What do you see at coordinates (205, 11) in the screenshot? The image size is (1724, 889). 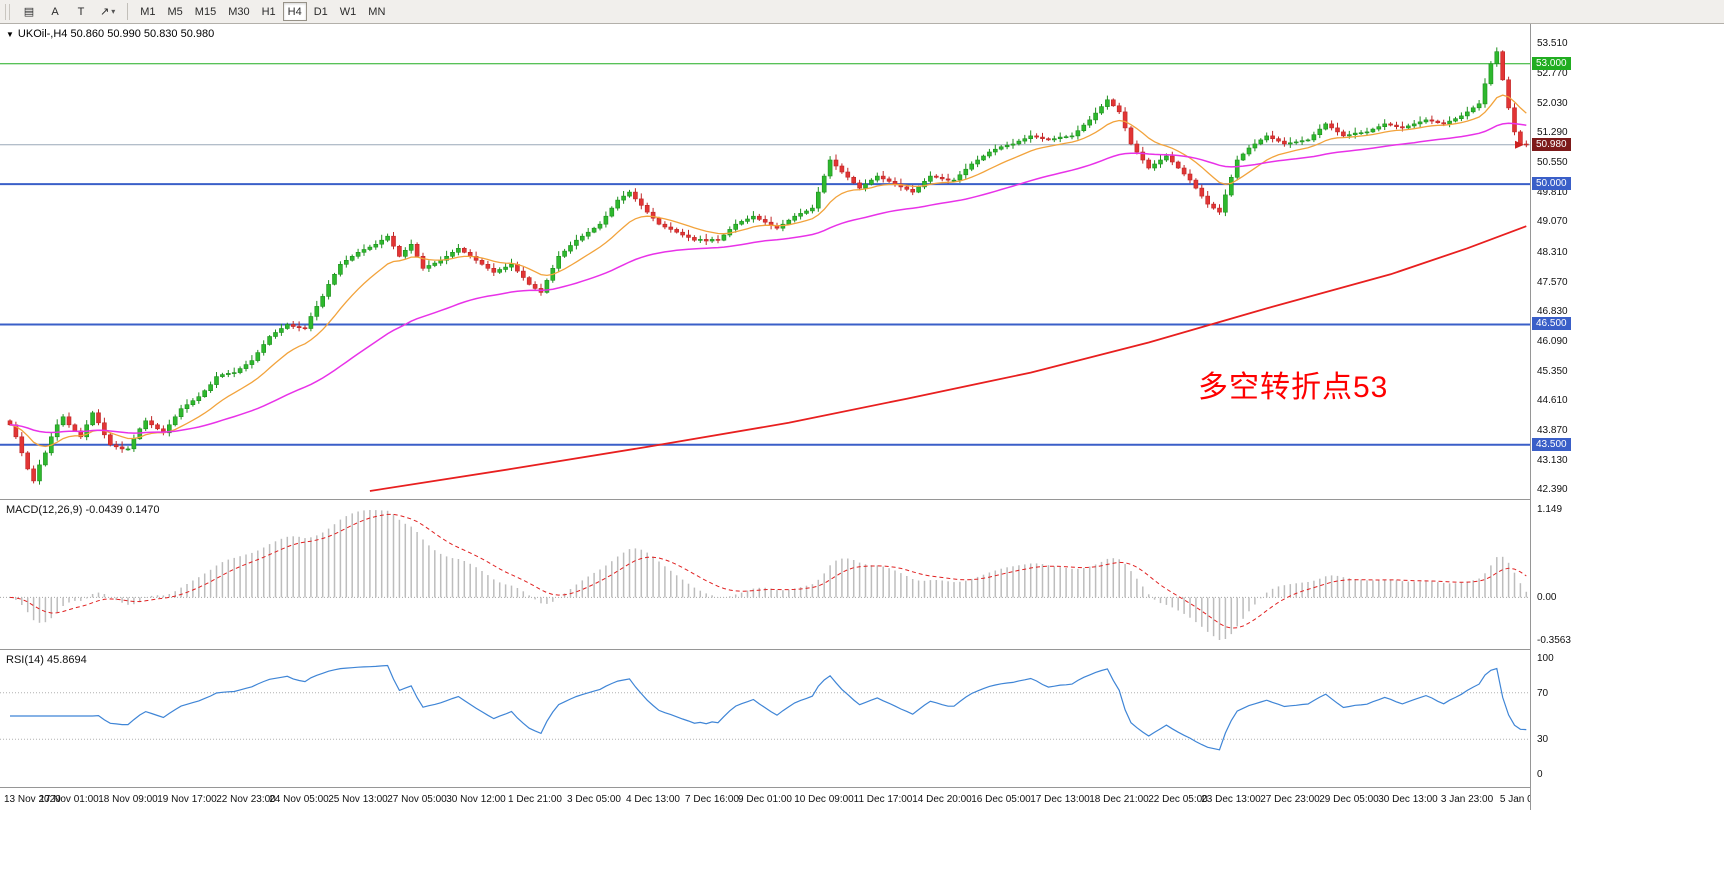 I see `timeframe-m15-button: M15` at bounding box center [205, 11].